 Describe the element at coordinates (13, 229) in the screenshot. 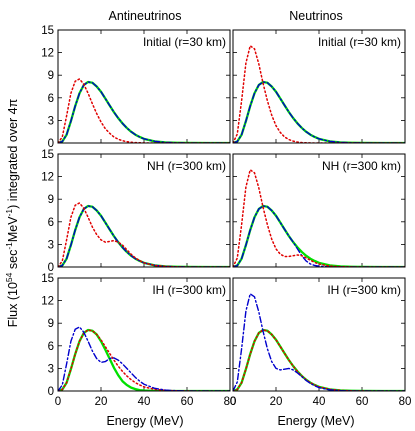

I see `y-axis-title-part: MeV` at that location.